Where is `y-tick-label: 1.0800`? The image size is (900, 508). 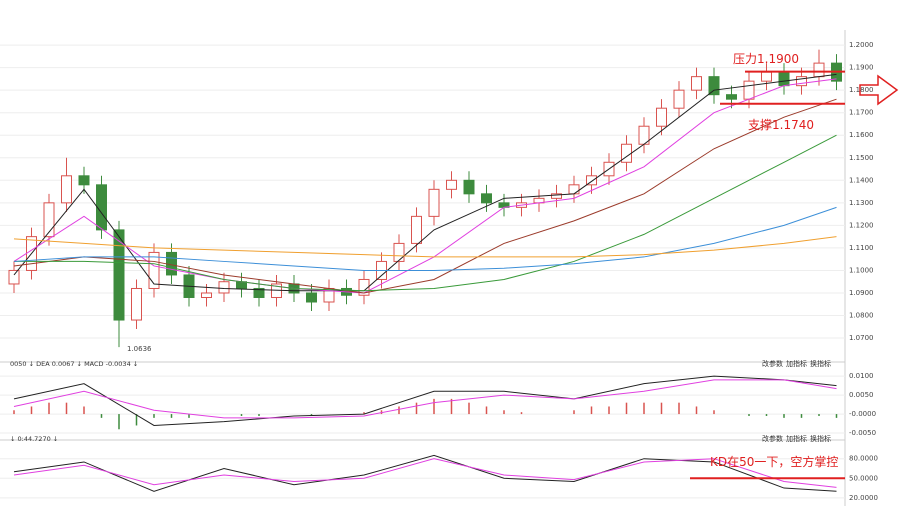
y-tick-label: 1.0800 is located at coordinates (861, 316).